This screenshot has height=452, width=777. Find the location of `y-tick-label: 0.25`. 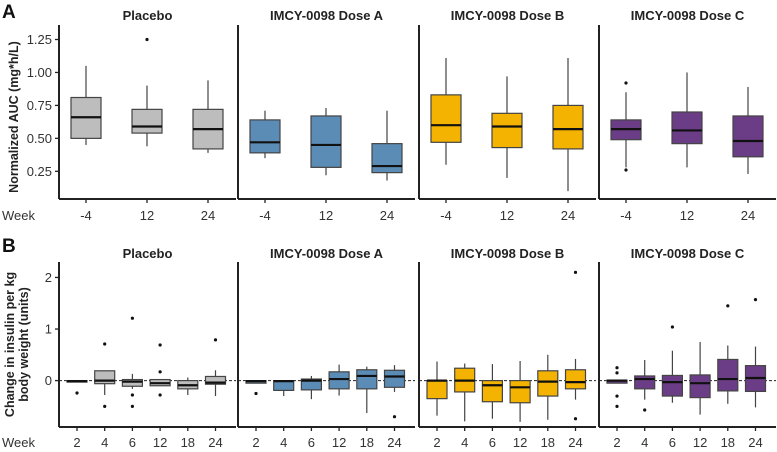

y-tick-label: 0.25 is located at coordinates (39, 171).